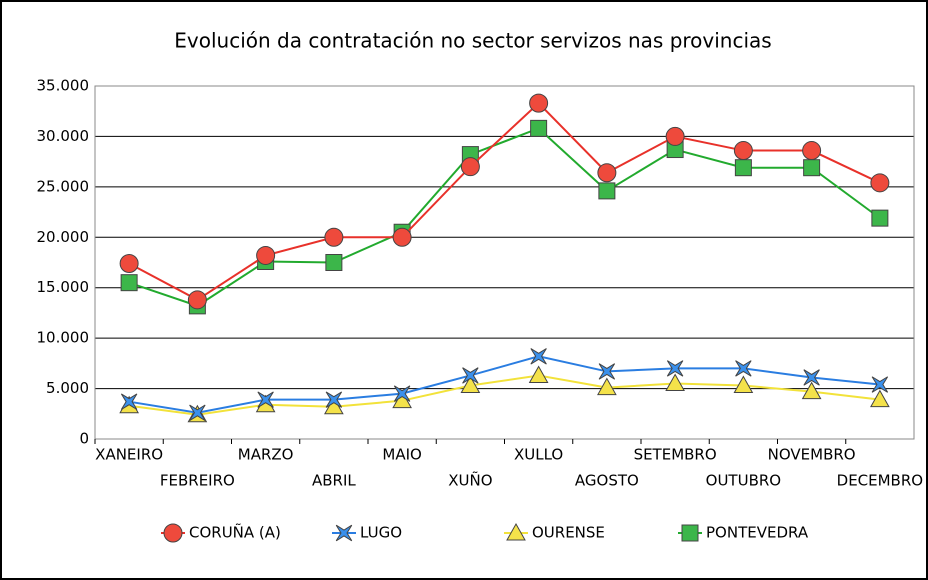 This screenshot has height=580, width=928. What do you see at coordinates (880, 481) in the screenshot?
I see `x-tick-label: DECEMBRO` at bounding box center [880, 481].